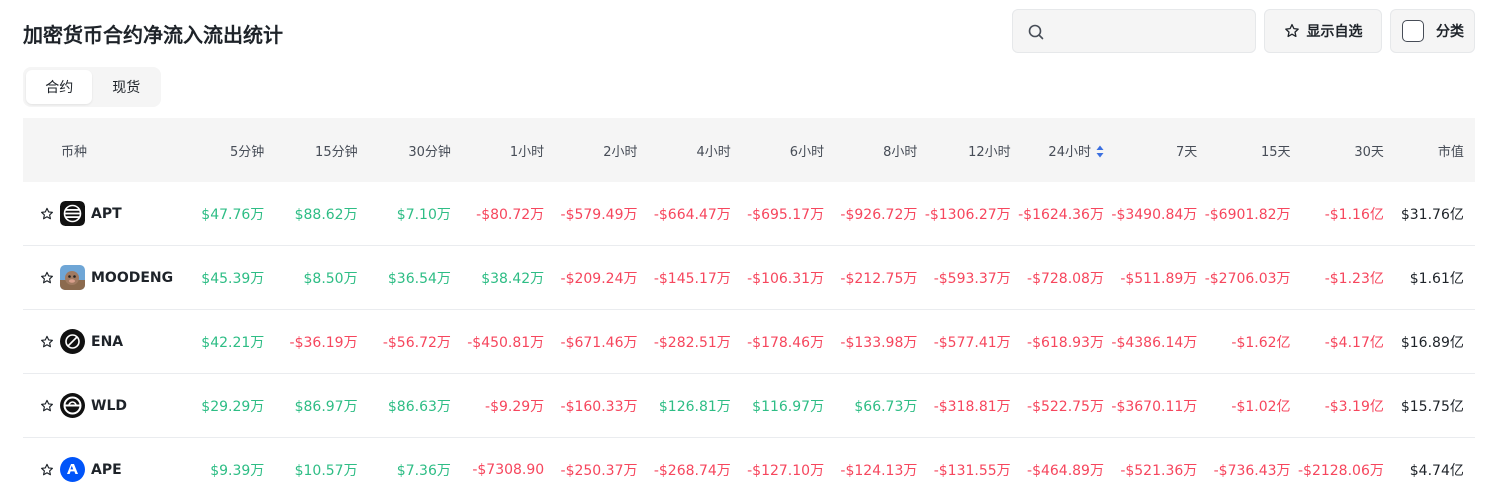 The width and height of the screenshot is (1500, 492). Describe the element at coordinates (247, 152) in the screenshot. I see `column-header-5m: 5分钟` at that location.